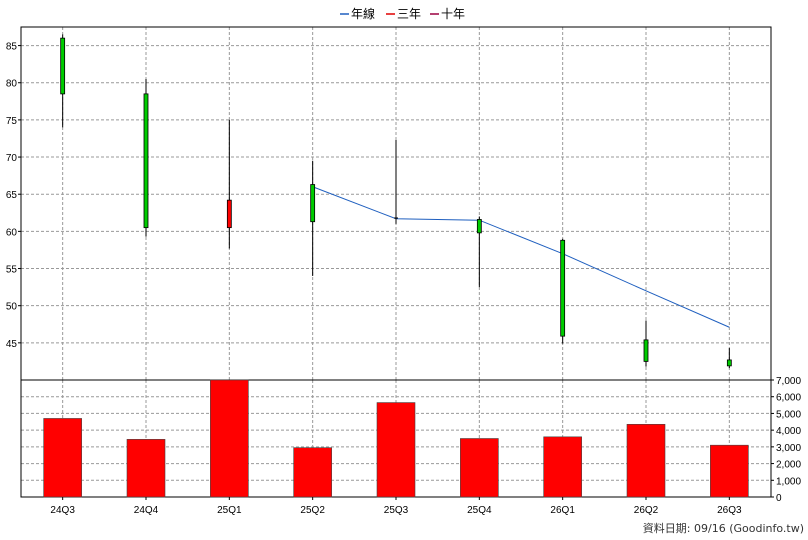 This screenshot has height=540, width=808. Describe the element at coordinates (788, 381) in the screenshot. I see `volume-tick-label-7: 7,000` at that location.